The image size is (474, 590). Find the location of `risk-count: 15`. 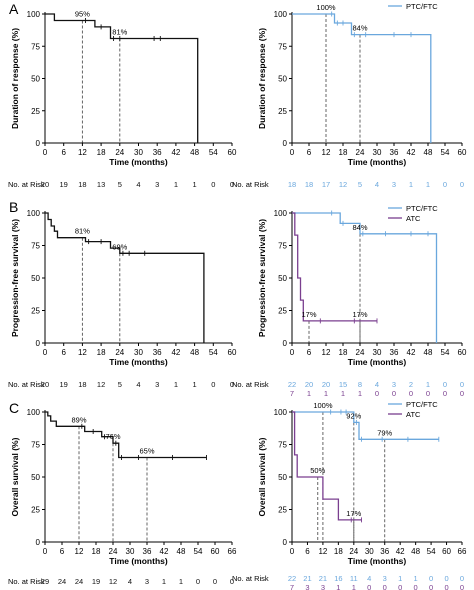

risk-count: 15 is located at coordinates (343, 384).